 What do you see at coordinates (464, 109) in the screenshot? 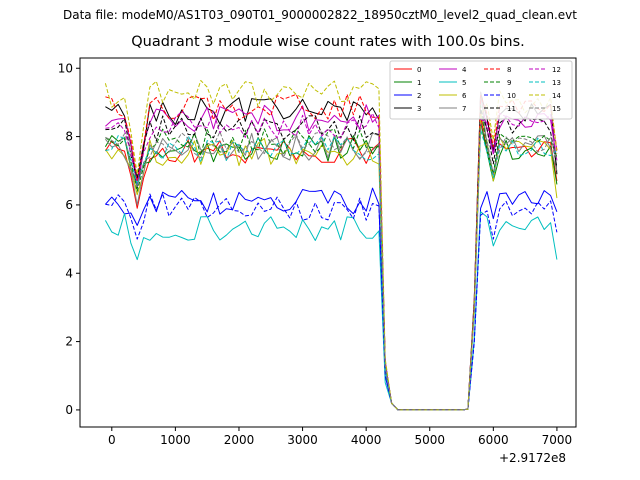
I see `legend-label-7: 7` at bounding box center [464, 109].